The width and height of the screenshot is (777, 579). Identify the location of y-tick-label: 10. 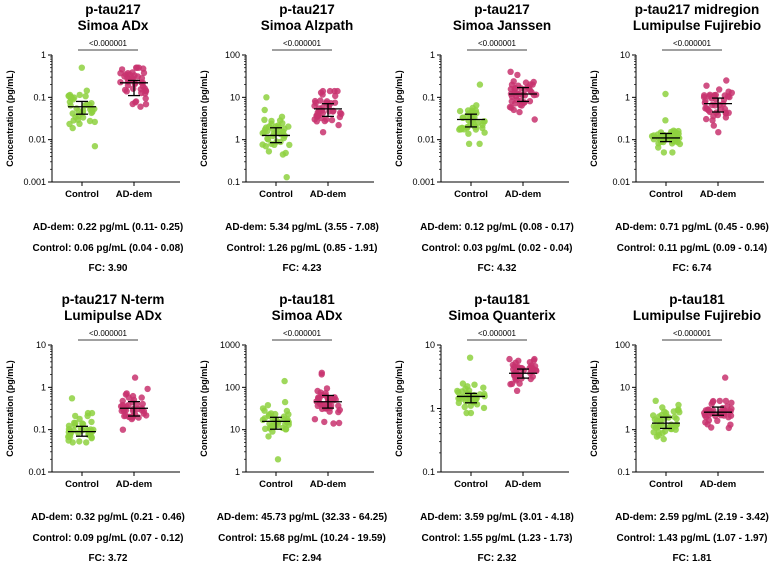
(235, 97).